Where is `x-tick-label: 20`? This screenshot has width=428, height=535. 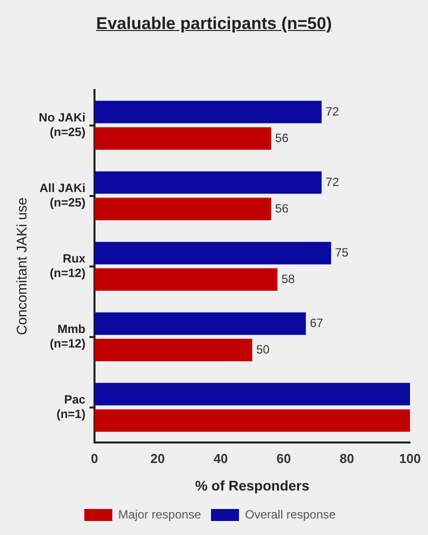 x-tick-label: 20 is located at coordinates (157, 458).